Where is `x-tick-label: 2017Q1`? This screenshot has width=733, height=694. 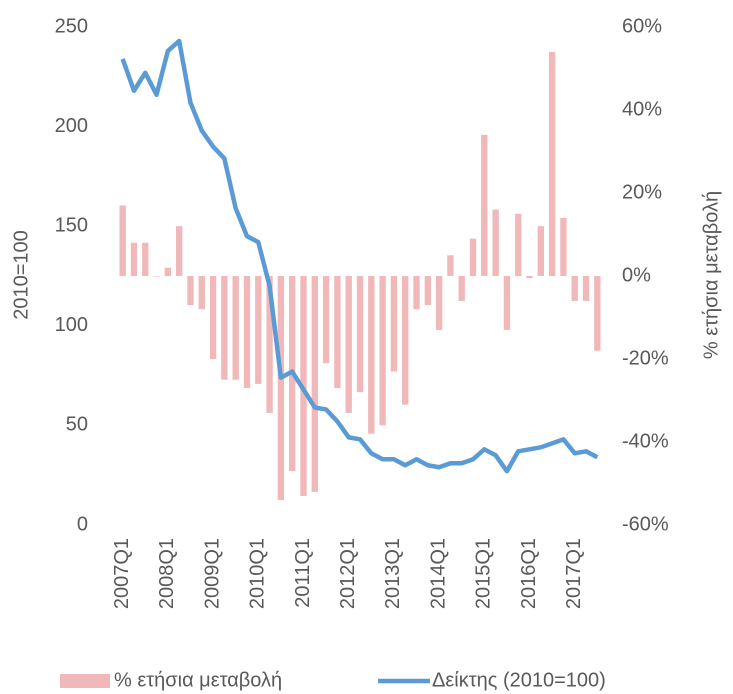
x-tick-label: 2017Q1 is located at coordinates (574, 573).